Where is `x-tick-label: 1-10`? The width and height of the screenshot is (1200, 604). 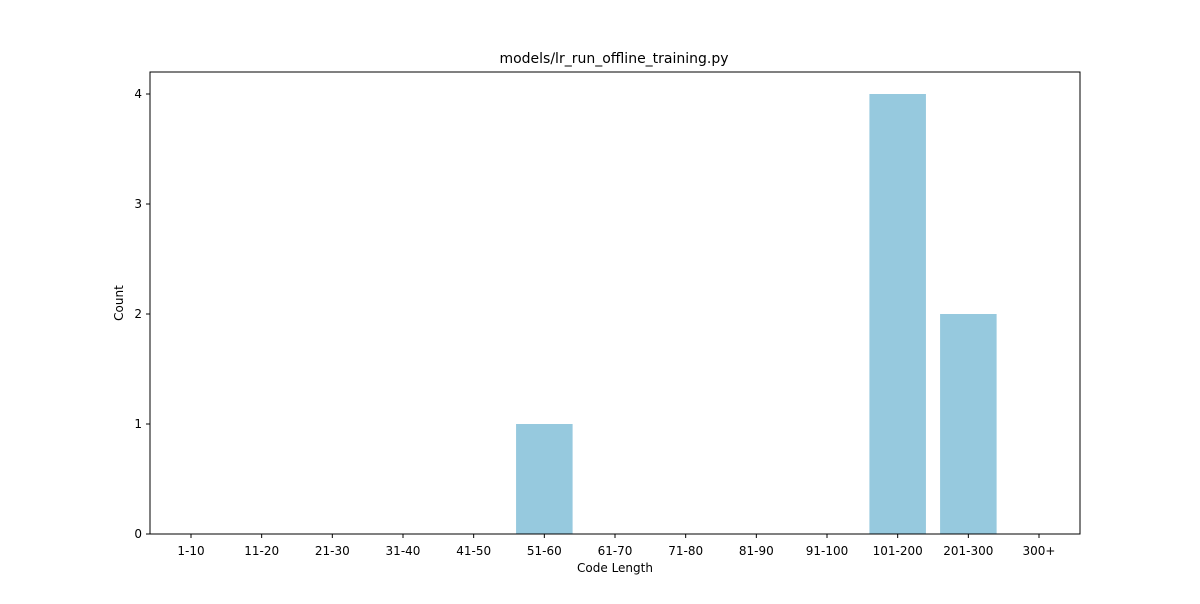
x-tick-label: 1-10 is located at coordinates (190, 551).